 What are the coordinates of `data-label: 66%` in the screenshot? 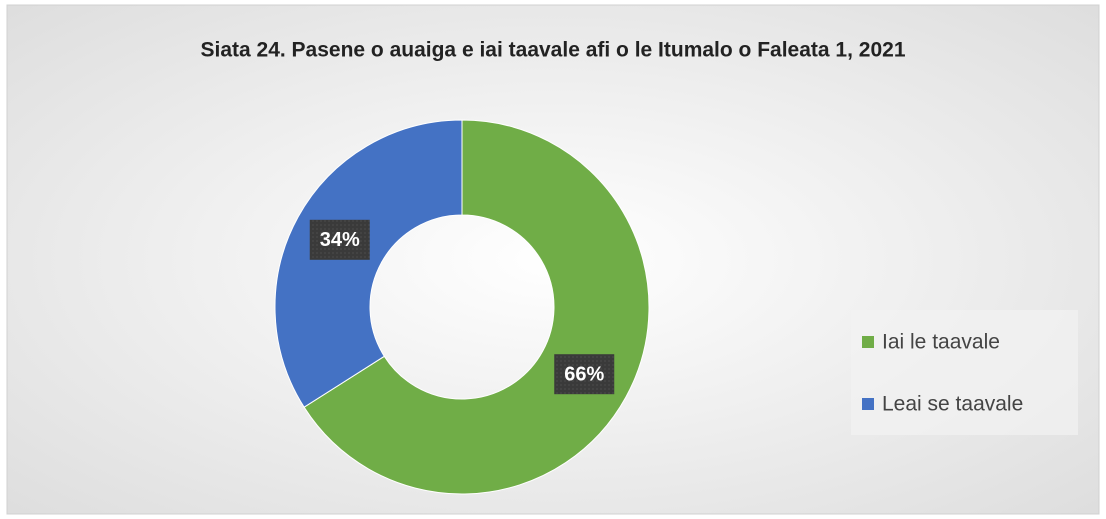 It's located at (584, 374).